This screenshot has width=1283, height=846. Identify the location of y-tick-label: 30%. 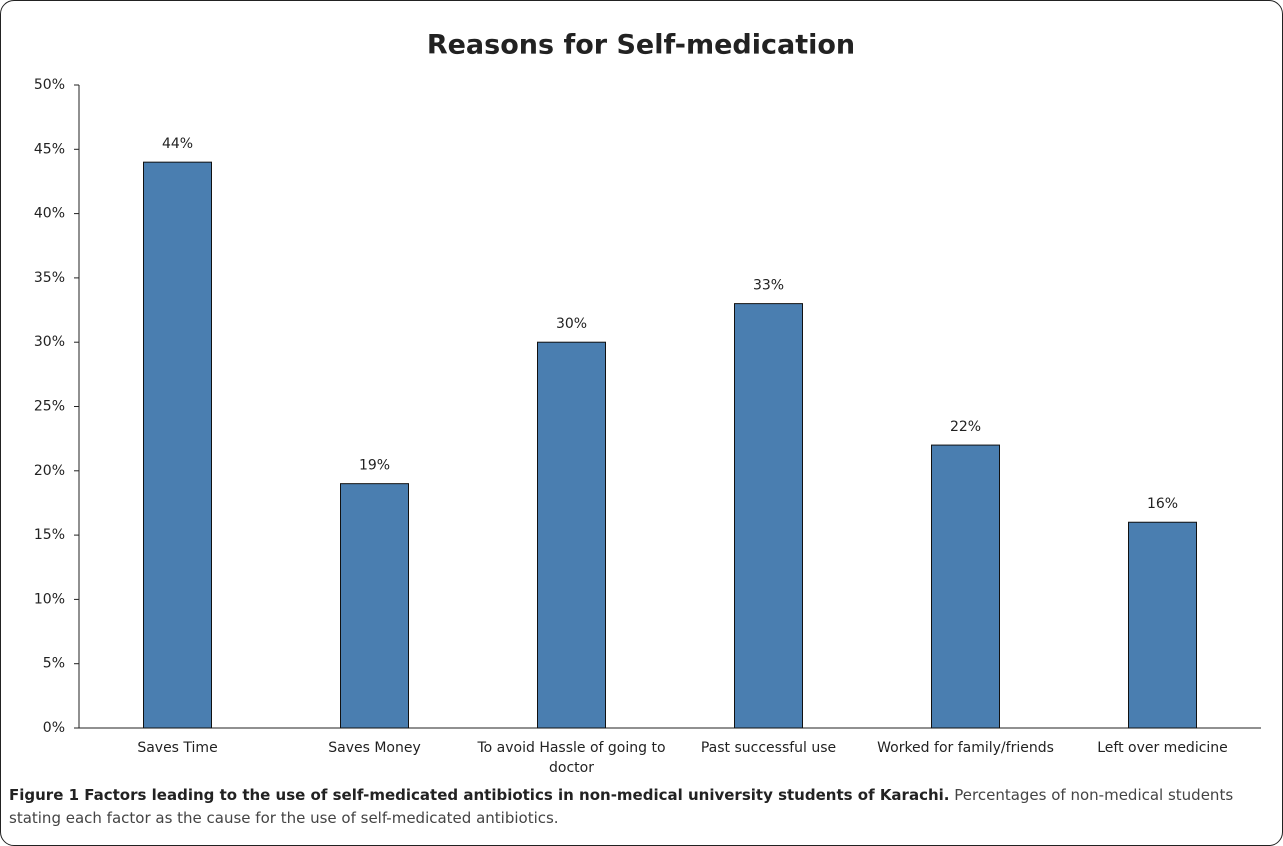
(49, 342).